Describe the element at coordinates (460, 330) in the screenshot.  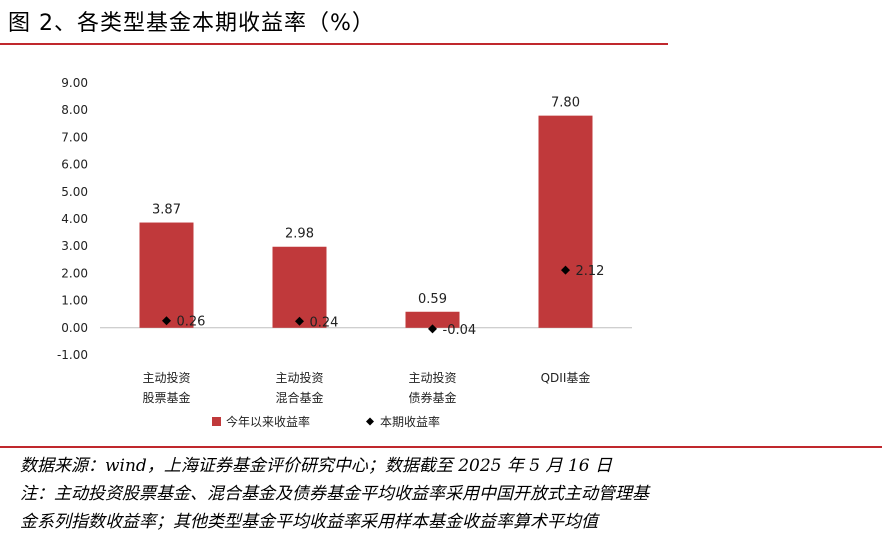
I see `marker-value-label: -0.04` at that location.